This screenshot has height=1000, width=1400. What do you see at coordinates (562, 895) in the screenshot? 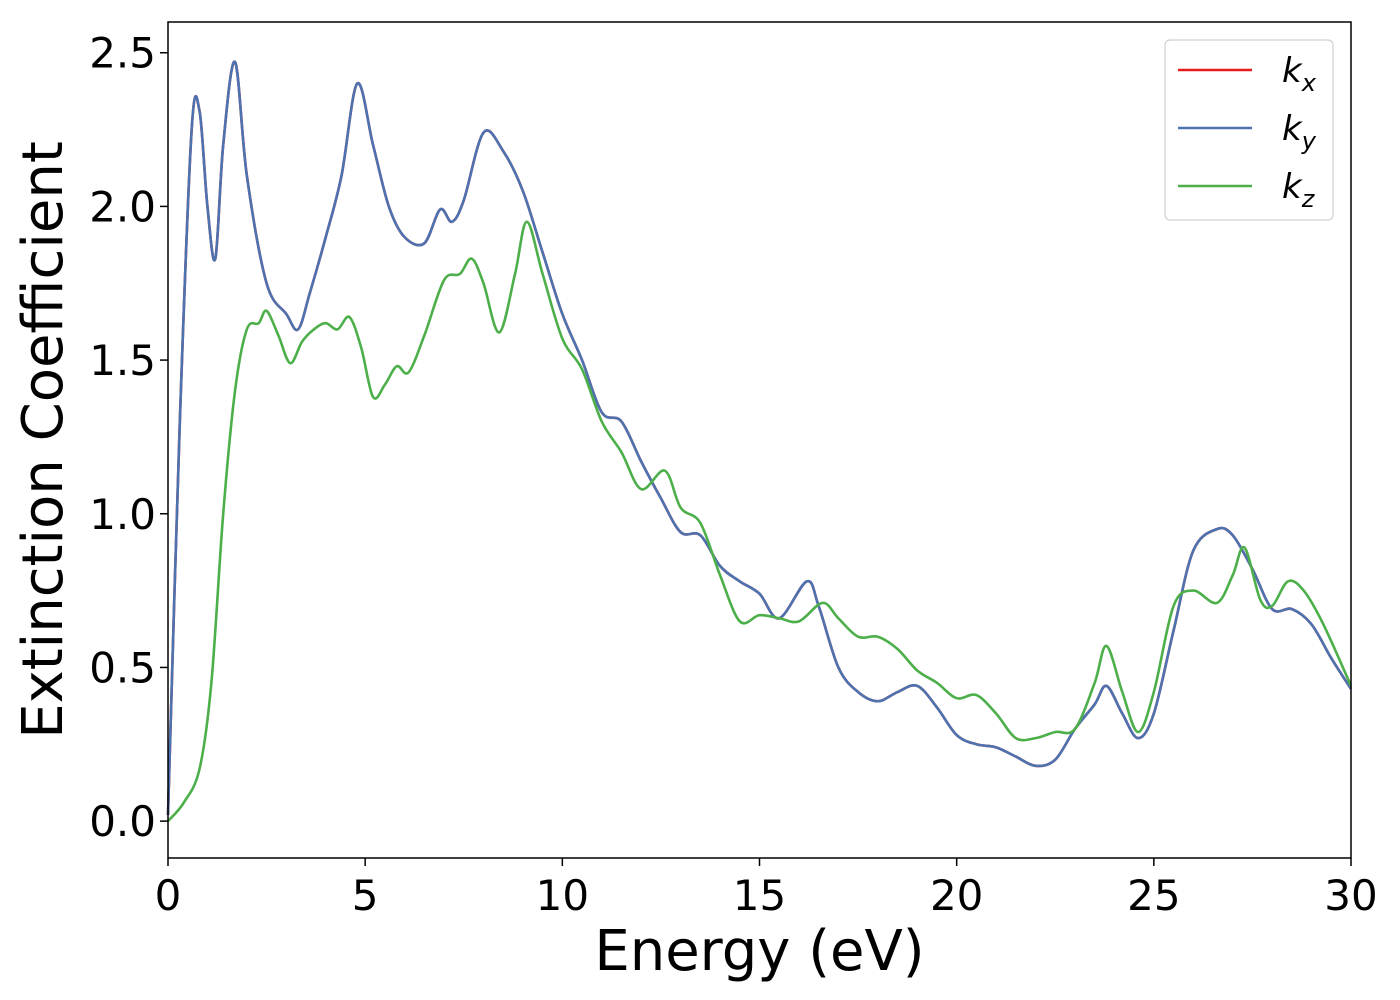
I see `x-tick-label: 10` at bounding box center [562, 895].